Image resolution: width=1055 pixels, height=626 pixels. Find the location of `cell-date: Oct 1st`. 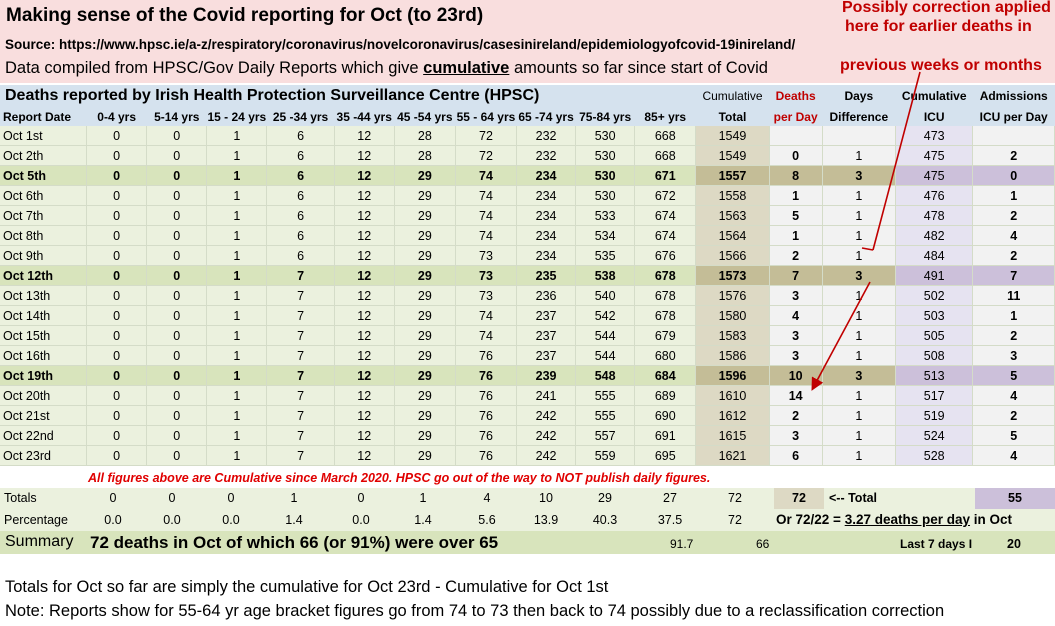

cell-date: Oct 1st is located at coordinates (44, 136).